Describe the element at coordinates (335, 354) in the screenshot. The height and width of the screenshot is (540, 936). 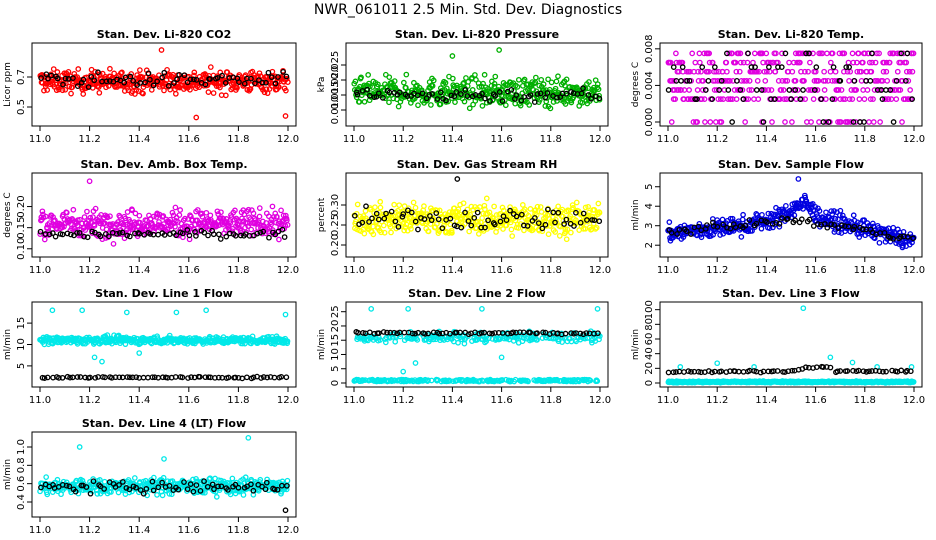
I see `y-tick-label: 10` at that location.